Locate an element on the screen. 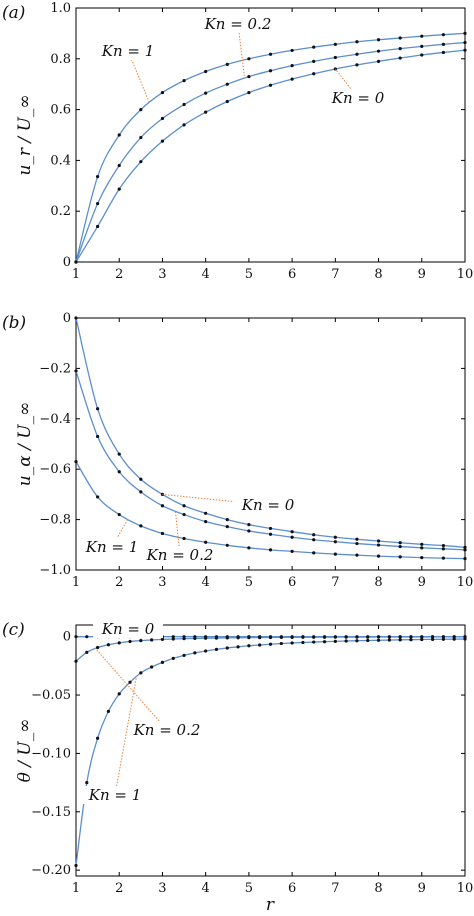 The height and width of the screenshot is (916, 474). y-tick-label: −0.10 is located at coordinates (51, 753).